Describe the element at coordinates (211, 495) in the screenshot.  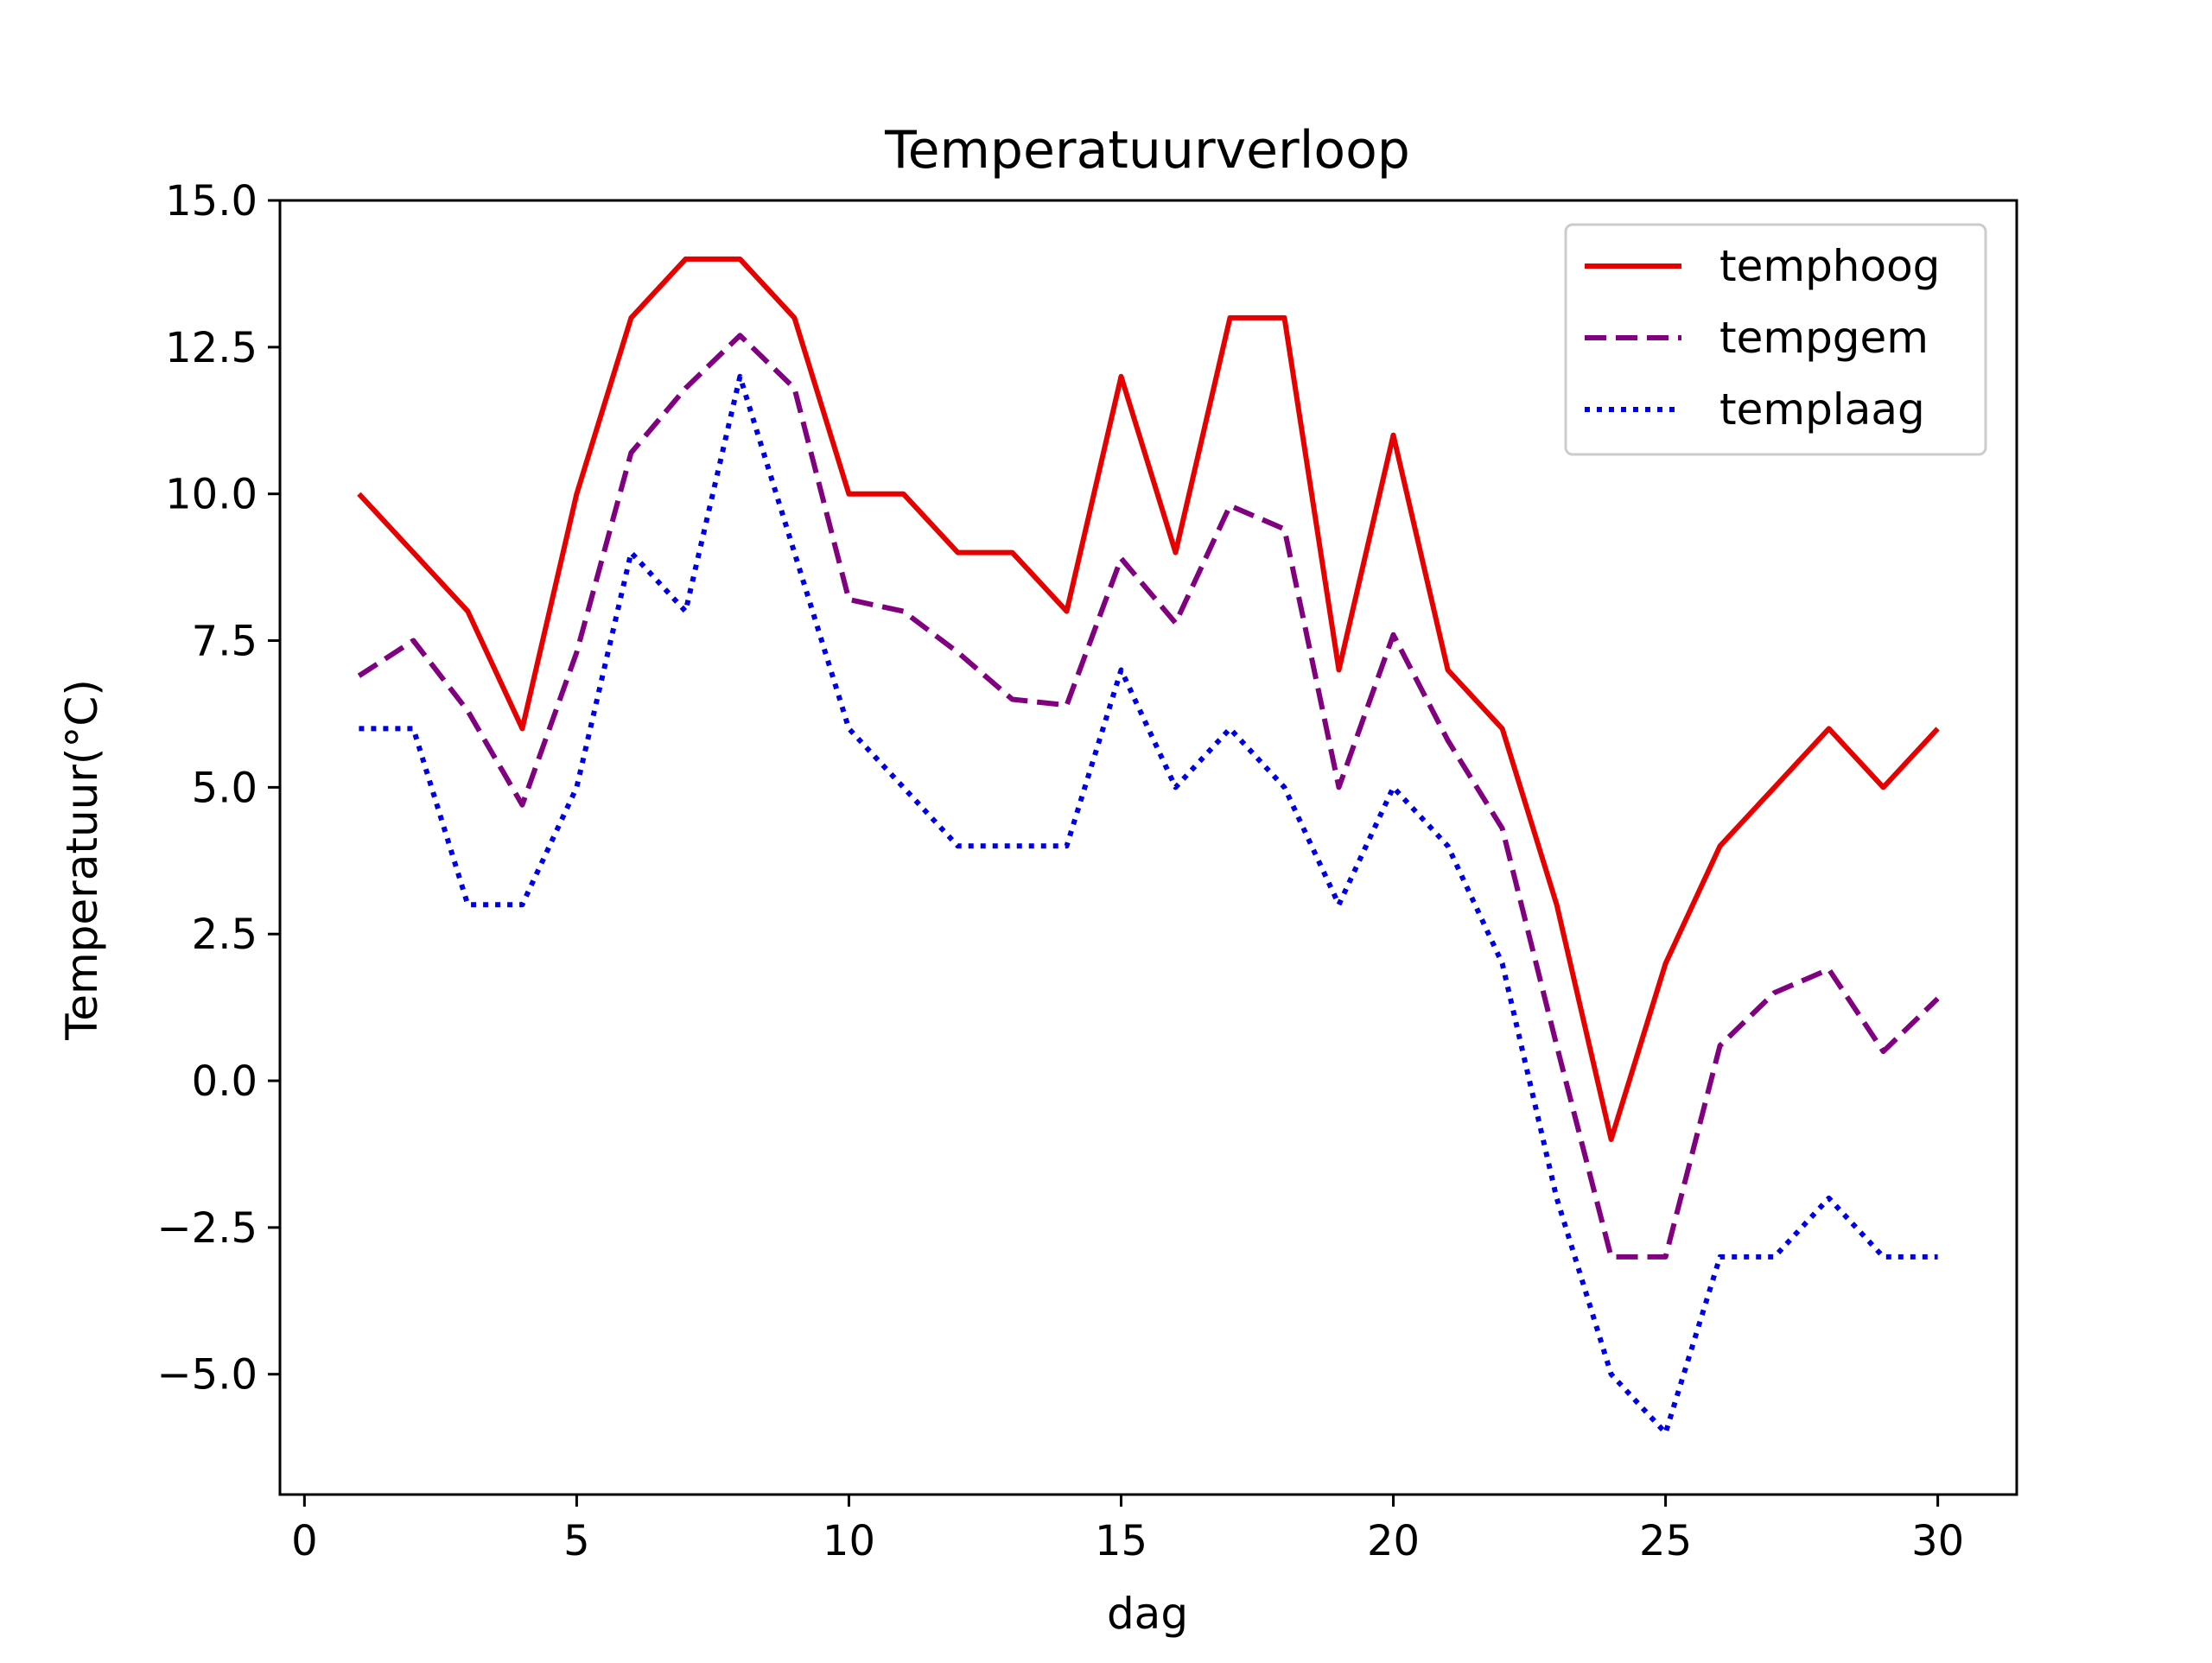
I see `y-tick-label: 10.0` at that location.